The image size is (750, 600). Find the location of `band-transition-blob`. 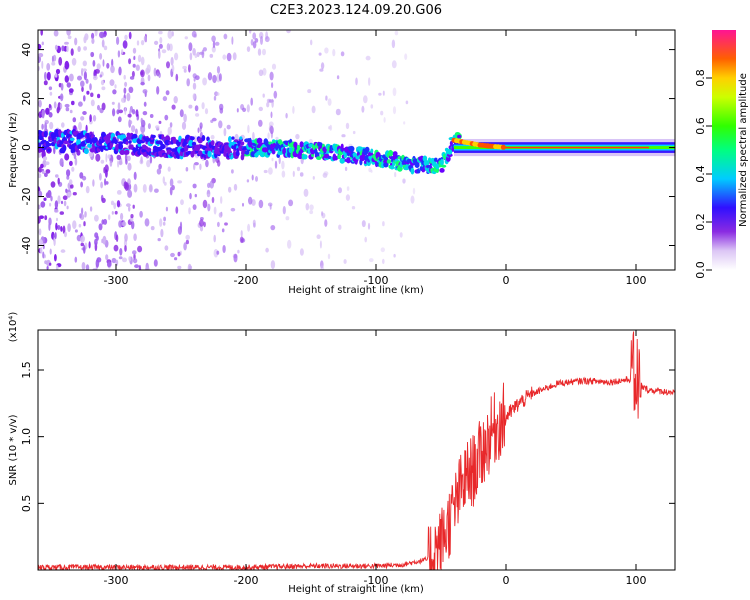

band-transition-blob is located at coordinates (503, 147).